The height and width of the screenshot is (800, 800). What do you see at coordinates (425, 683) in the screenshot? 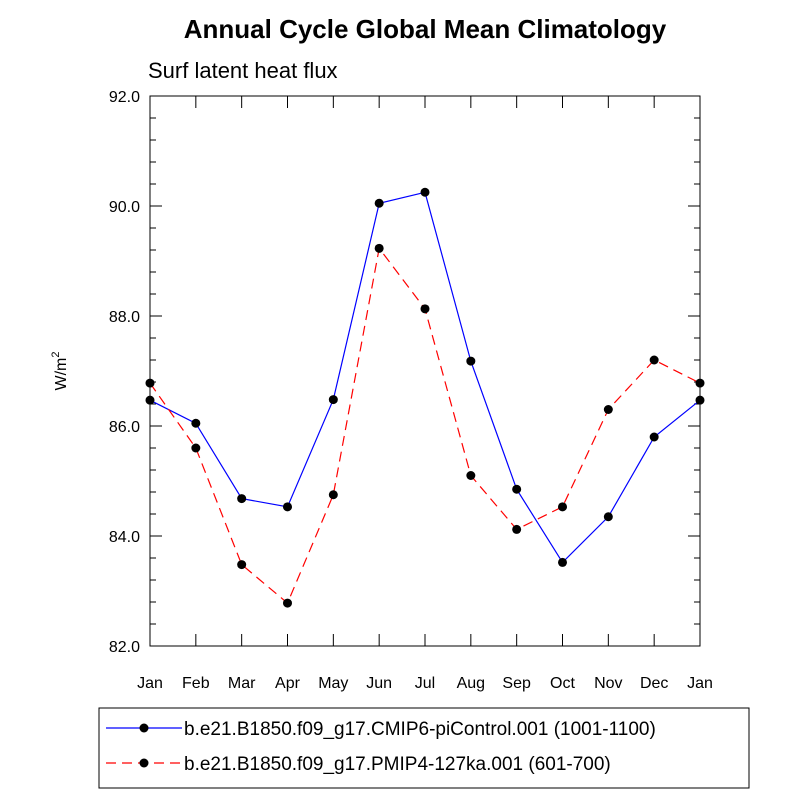
I see `x-tick-label: Jul` at bounding box center [425, 683].